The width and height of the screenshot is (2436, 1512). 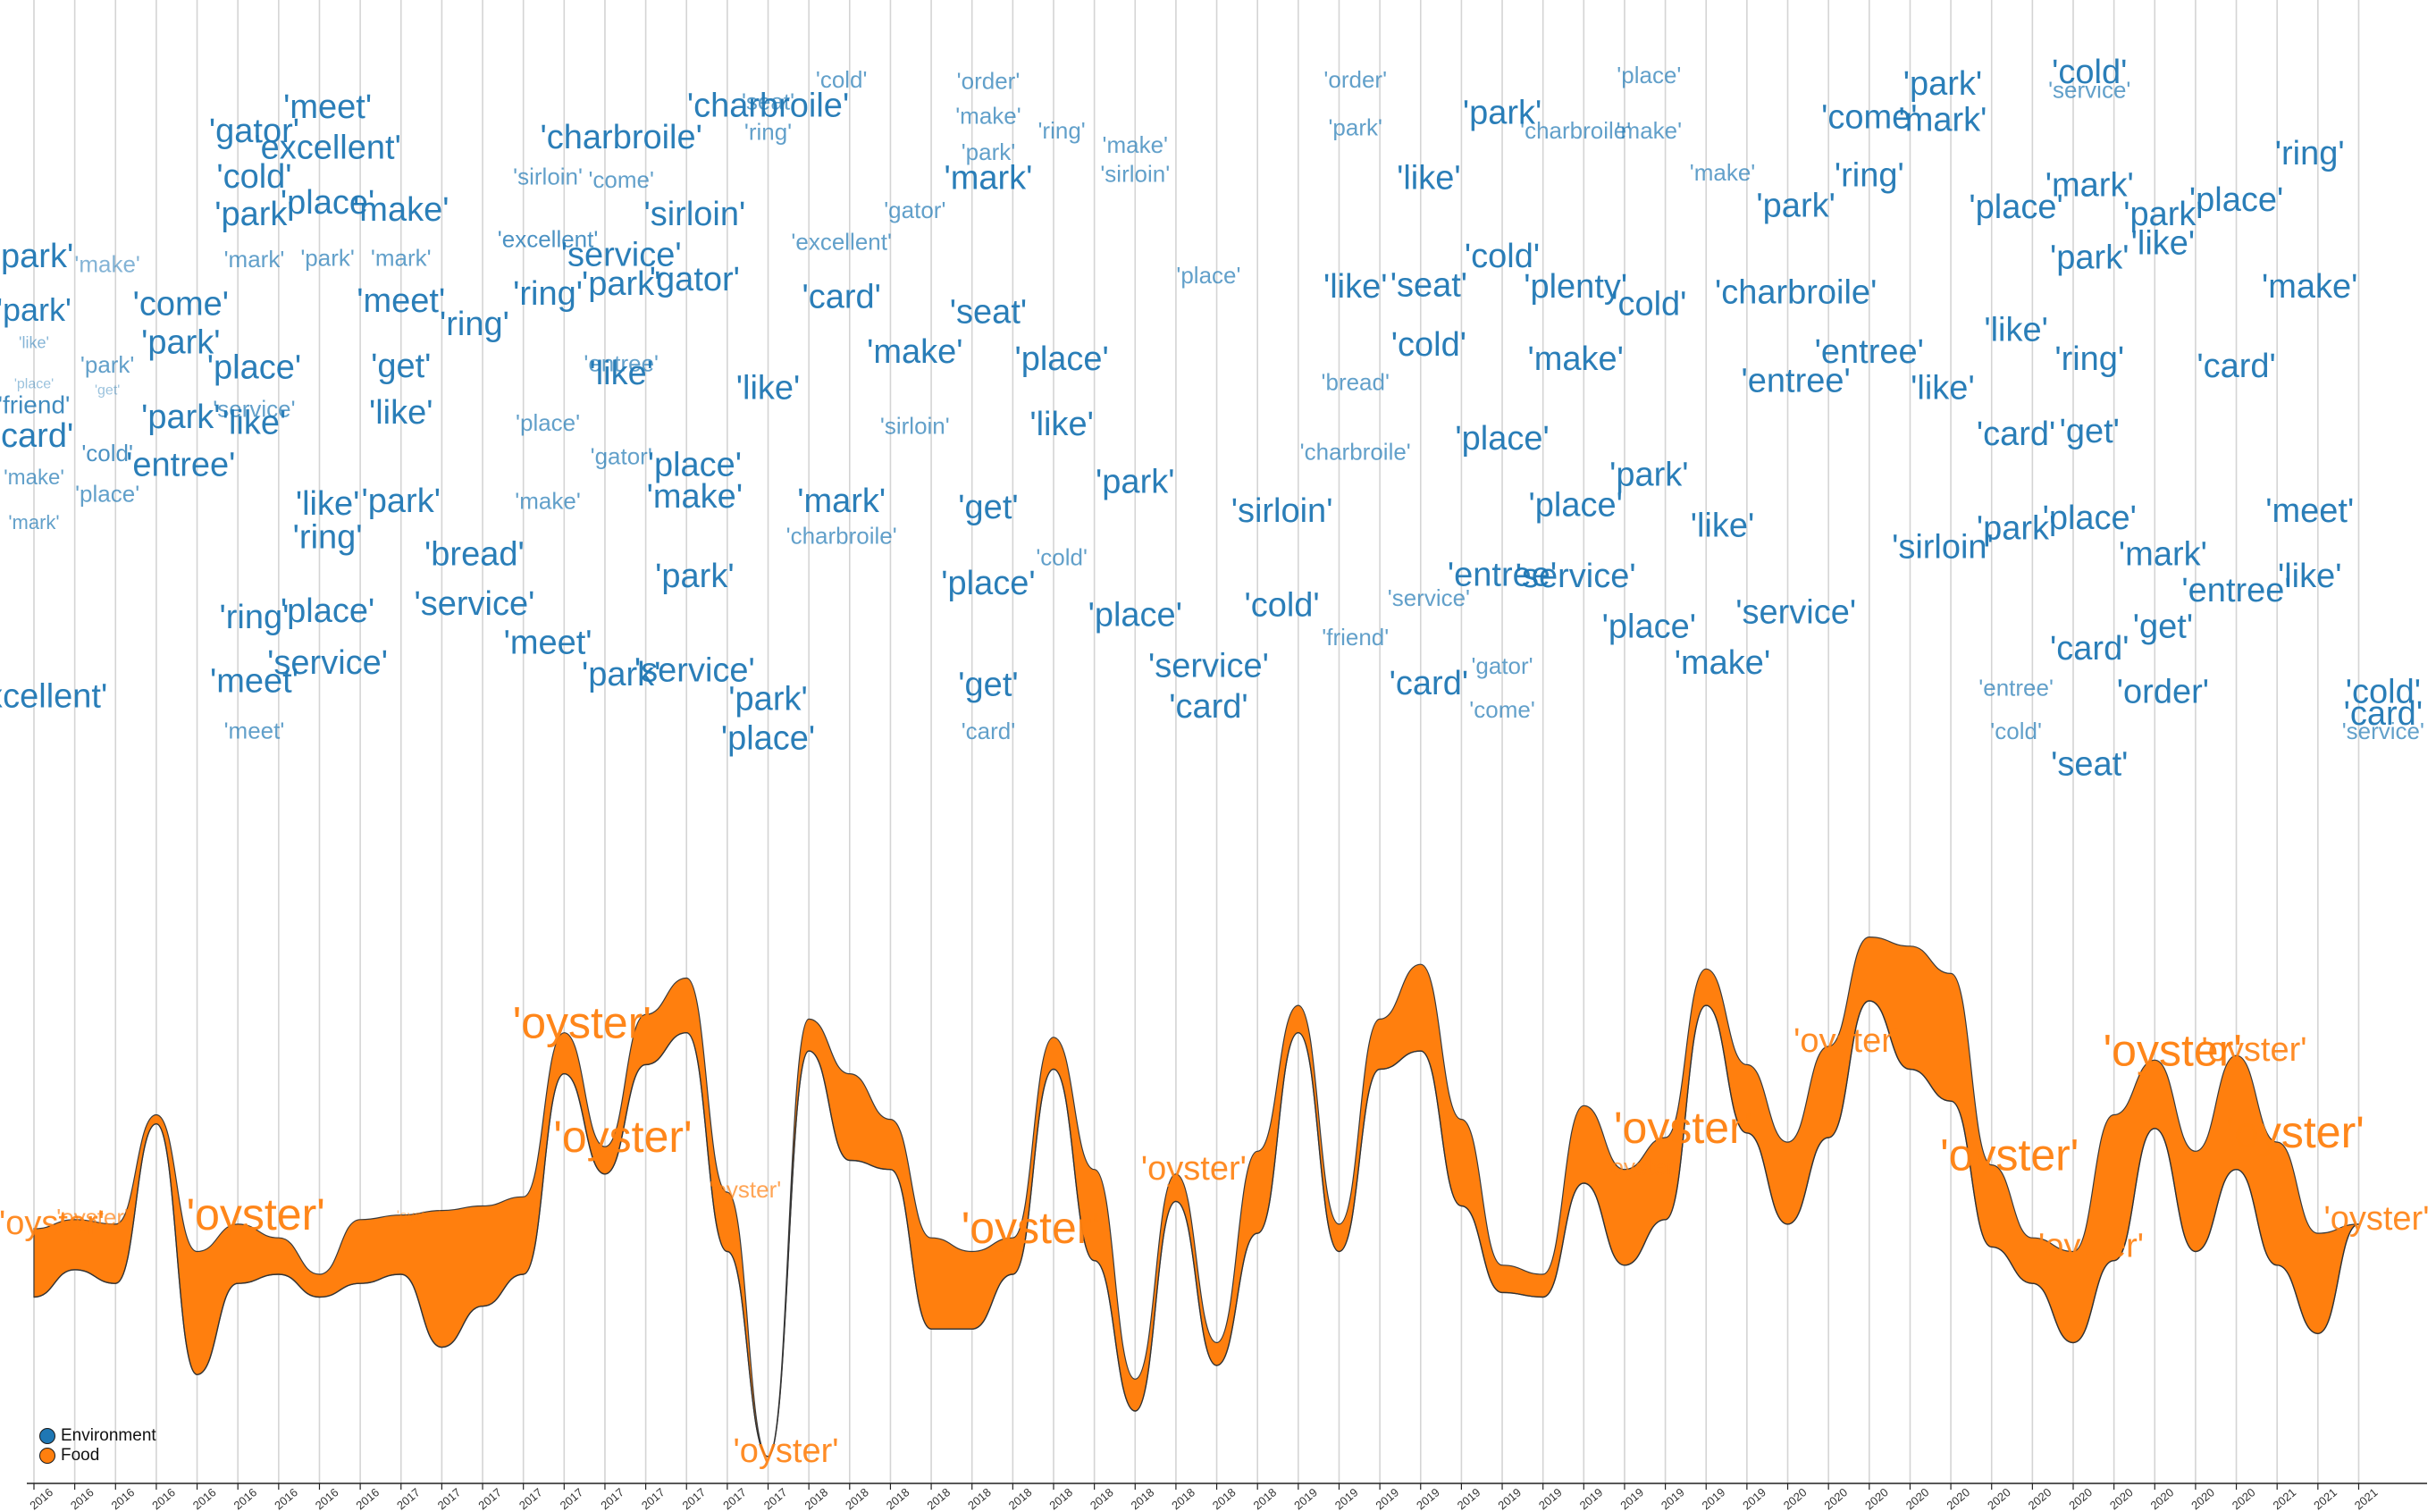 What do you see at coordinates (47, 1456) in the screenshot?
I see `legend-swatch-food` at bounding box center [47, 1456].